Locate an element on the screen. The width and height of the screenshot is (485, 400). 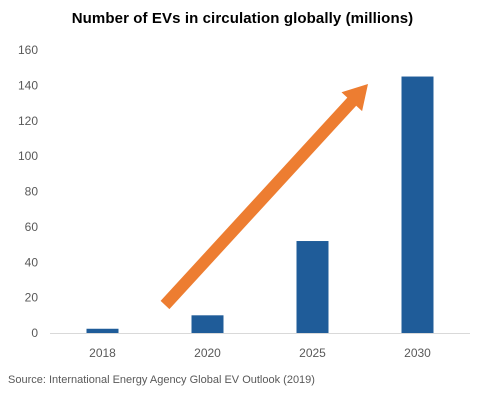
y-tick-label: 0 is located at coordinates (34, 333).